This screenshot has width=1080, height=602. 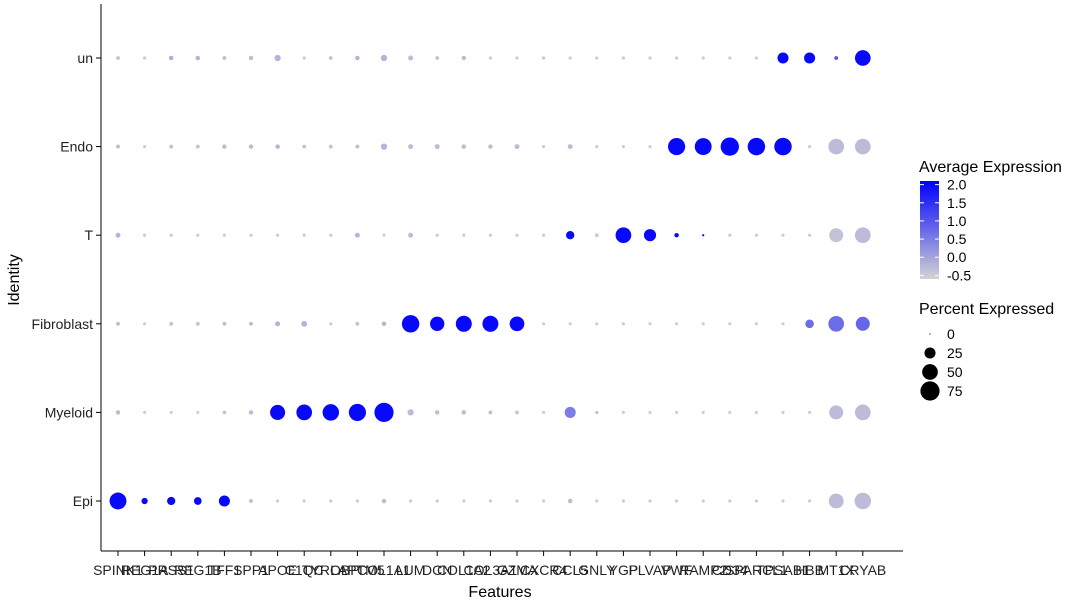 What do you see at coordinates (171, 412) in the screenshot?
I see `dot-myeloid-prss1` at bounding box center [171, 412].